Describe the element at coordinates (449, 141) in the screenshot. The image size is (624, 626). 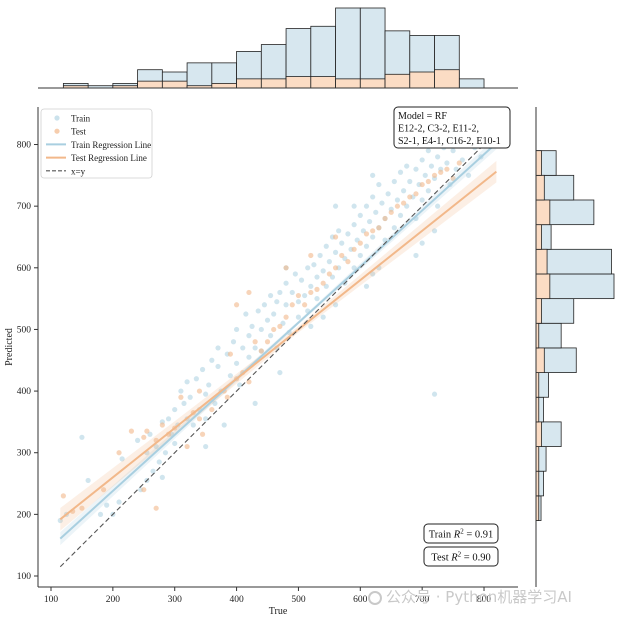
I see `model-box-line: S2-1, E4-1, C16-2, E10-1` at that location.